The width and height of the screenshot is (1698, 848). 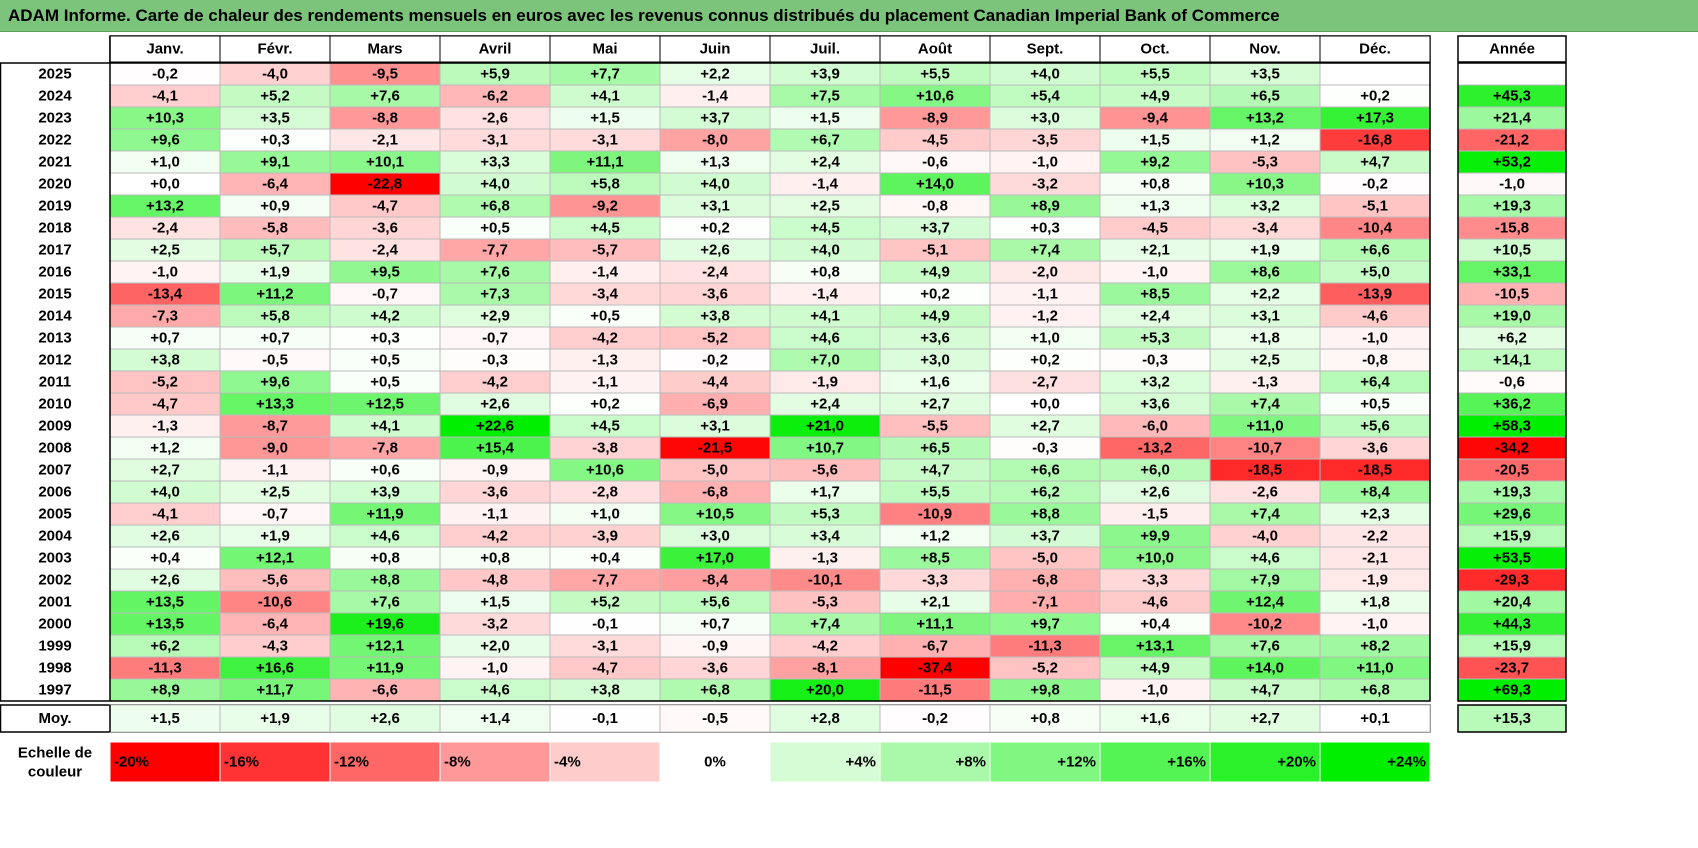 I want to click on cell-value: +6,6, so click(x=1045, y=470).